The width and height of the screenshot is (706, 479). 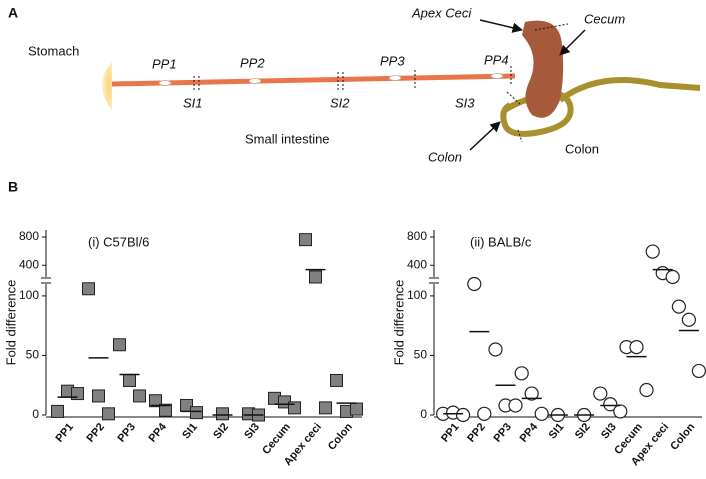 What do you see at coordinates (331, 79) in the screenshot?
I see `patch-marks` at bounding box center [331, 79].